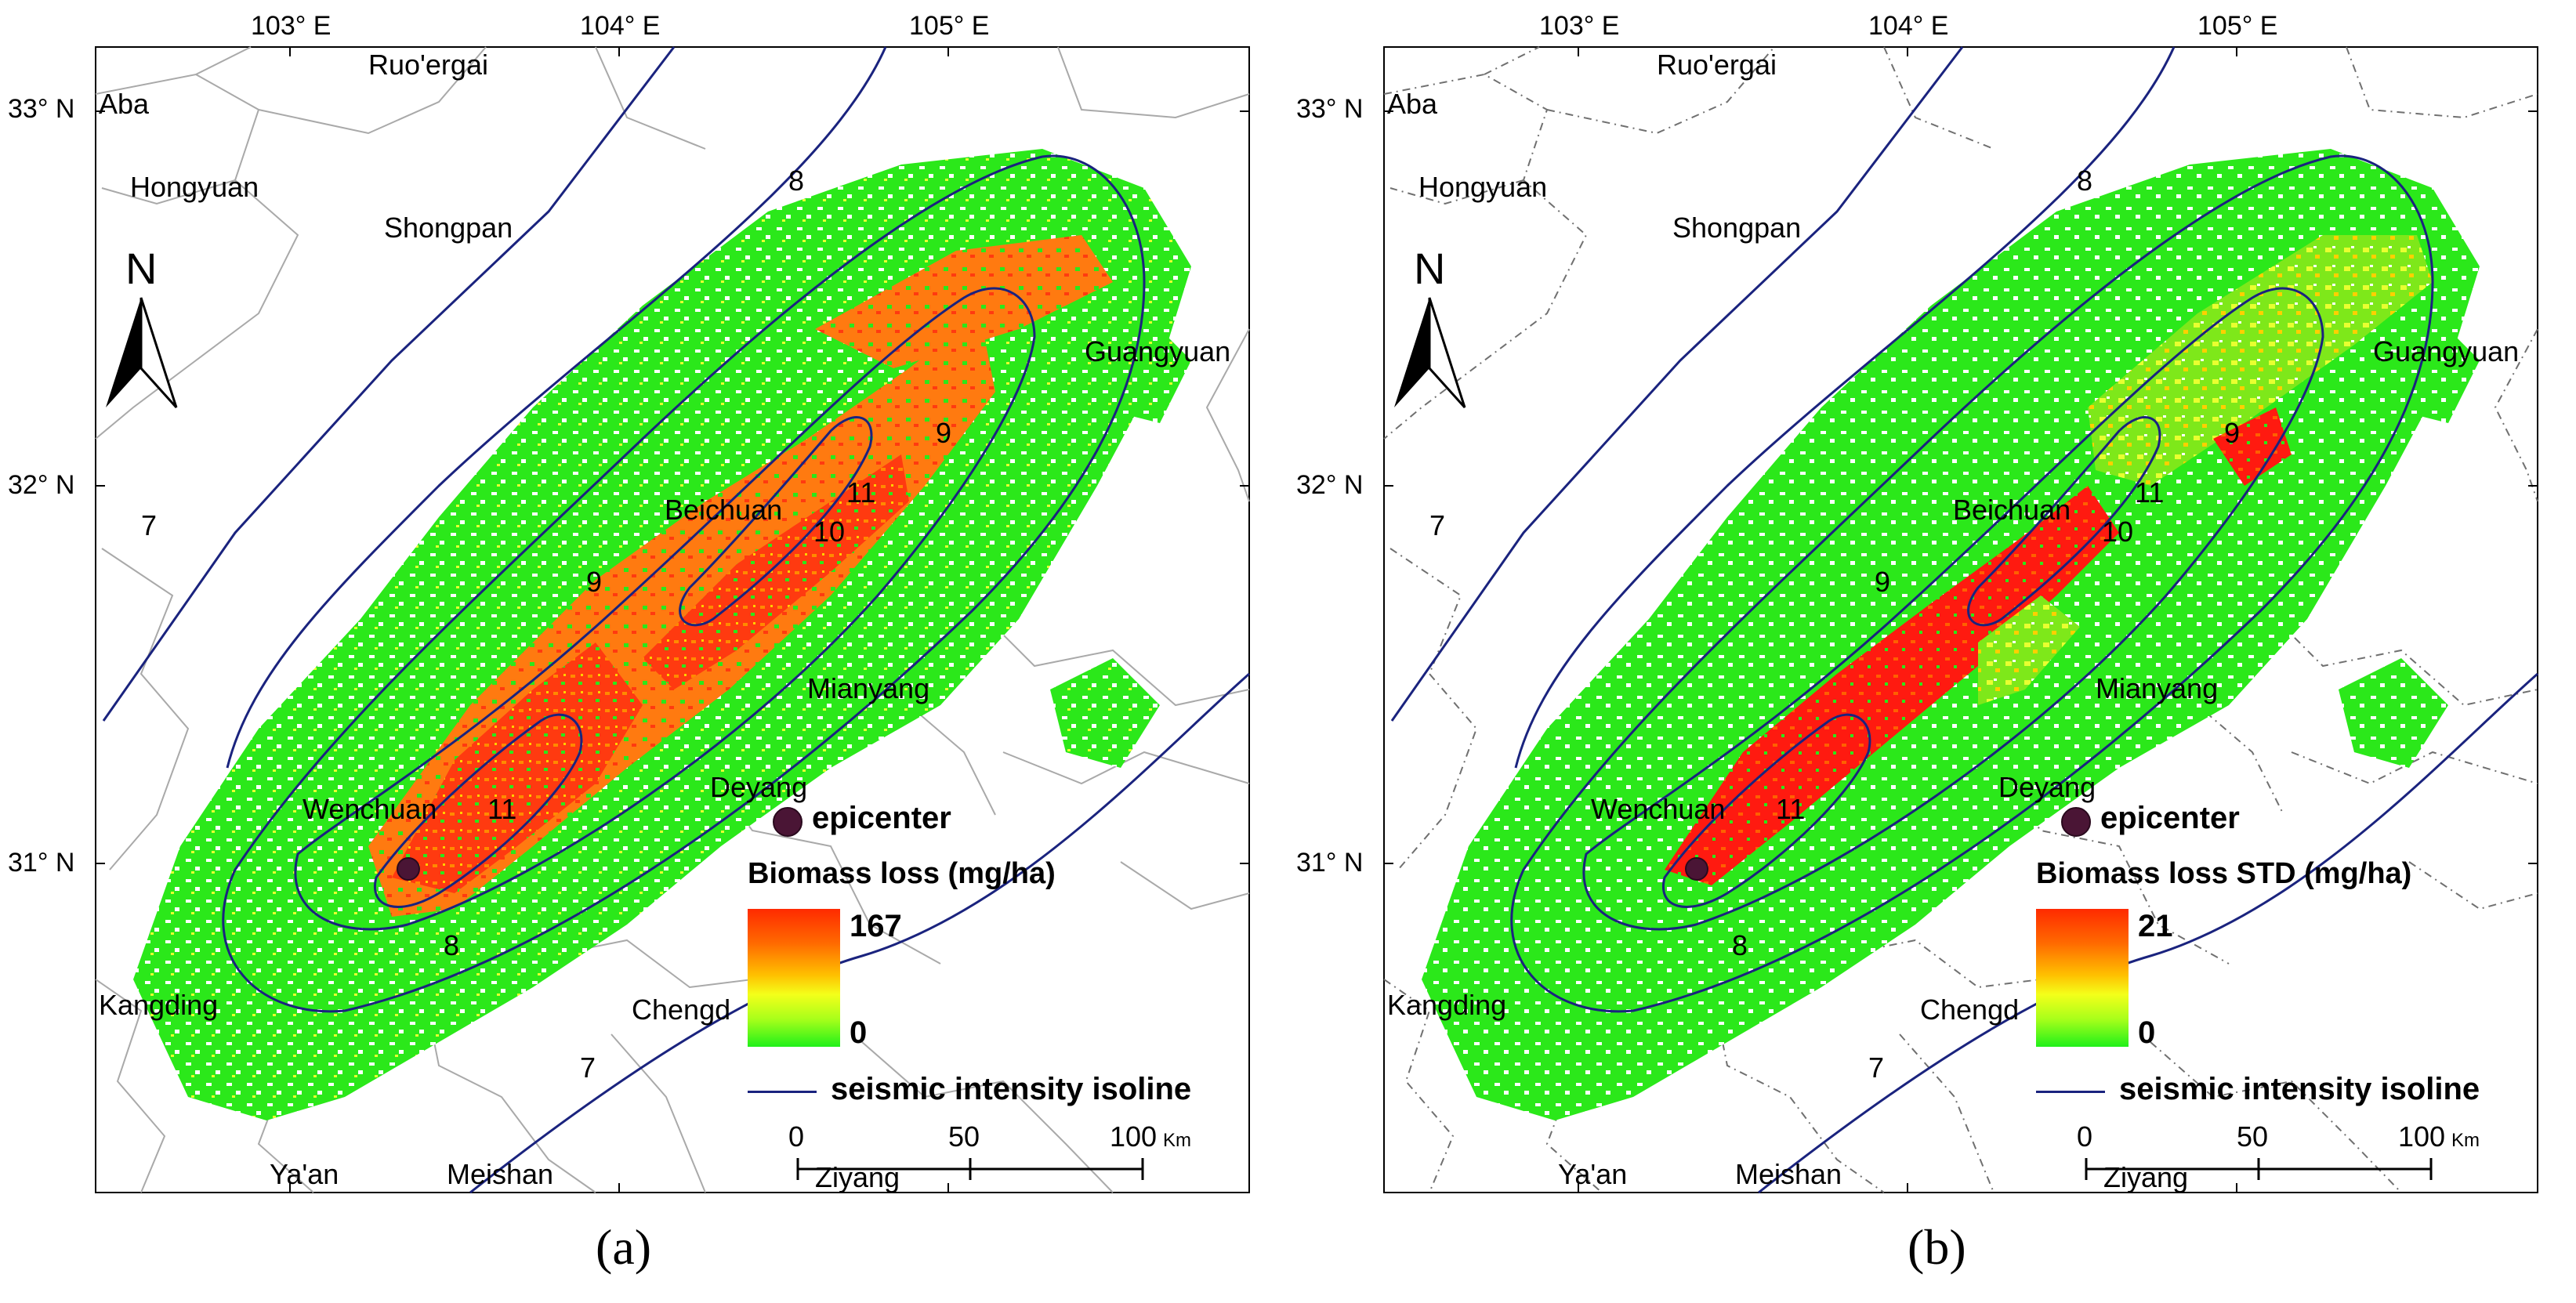  I want to click on legend-max: 21, so click(2155, 926).